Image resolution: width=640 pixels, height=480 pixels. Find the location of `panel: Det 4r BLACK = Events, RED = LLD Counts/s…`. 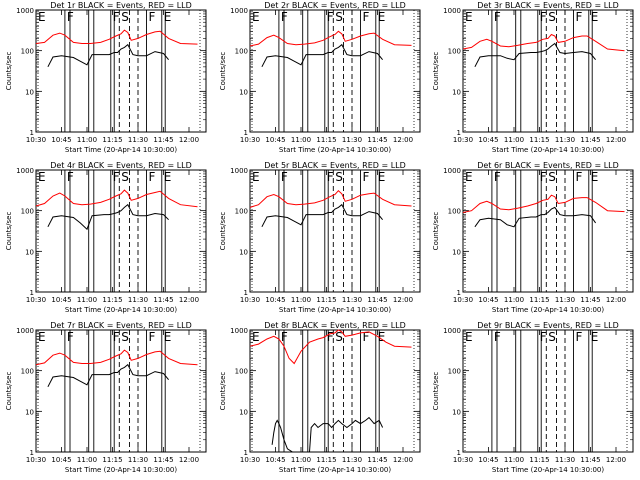

panel: Det 4r BLACK = Events, RED = LLD Counts/s… is located at coordinates (106, 237).